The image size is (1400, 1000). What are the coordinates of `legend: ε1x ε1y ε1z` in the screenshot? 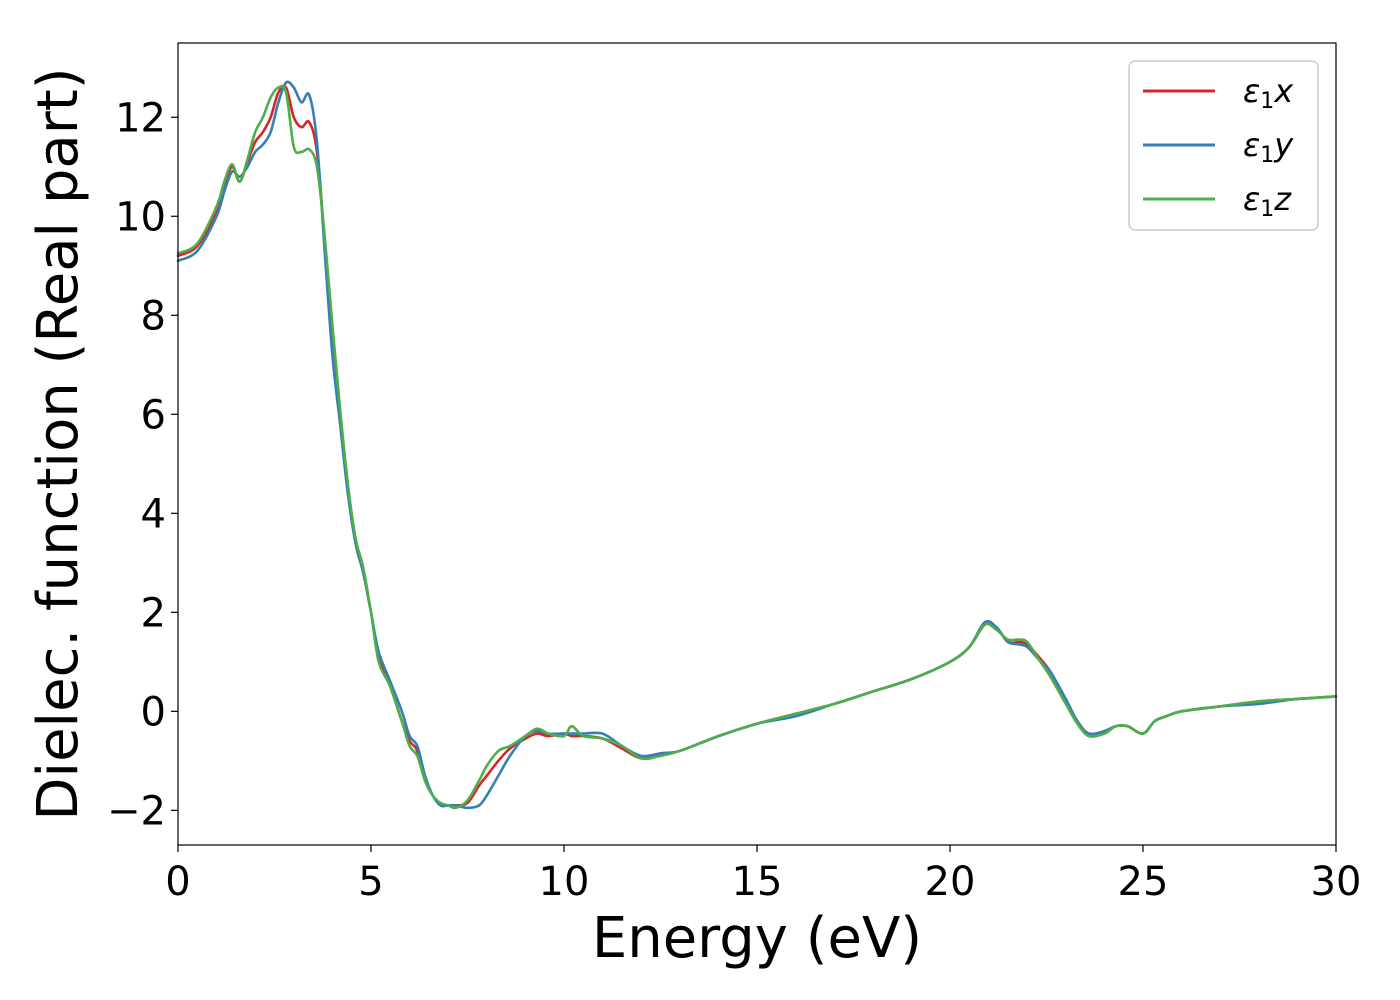 It's located at (1223, 145).